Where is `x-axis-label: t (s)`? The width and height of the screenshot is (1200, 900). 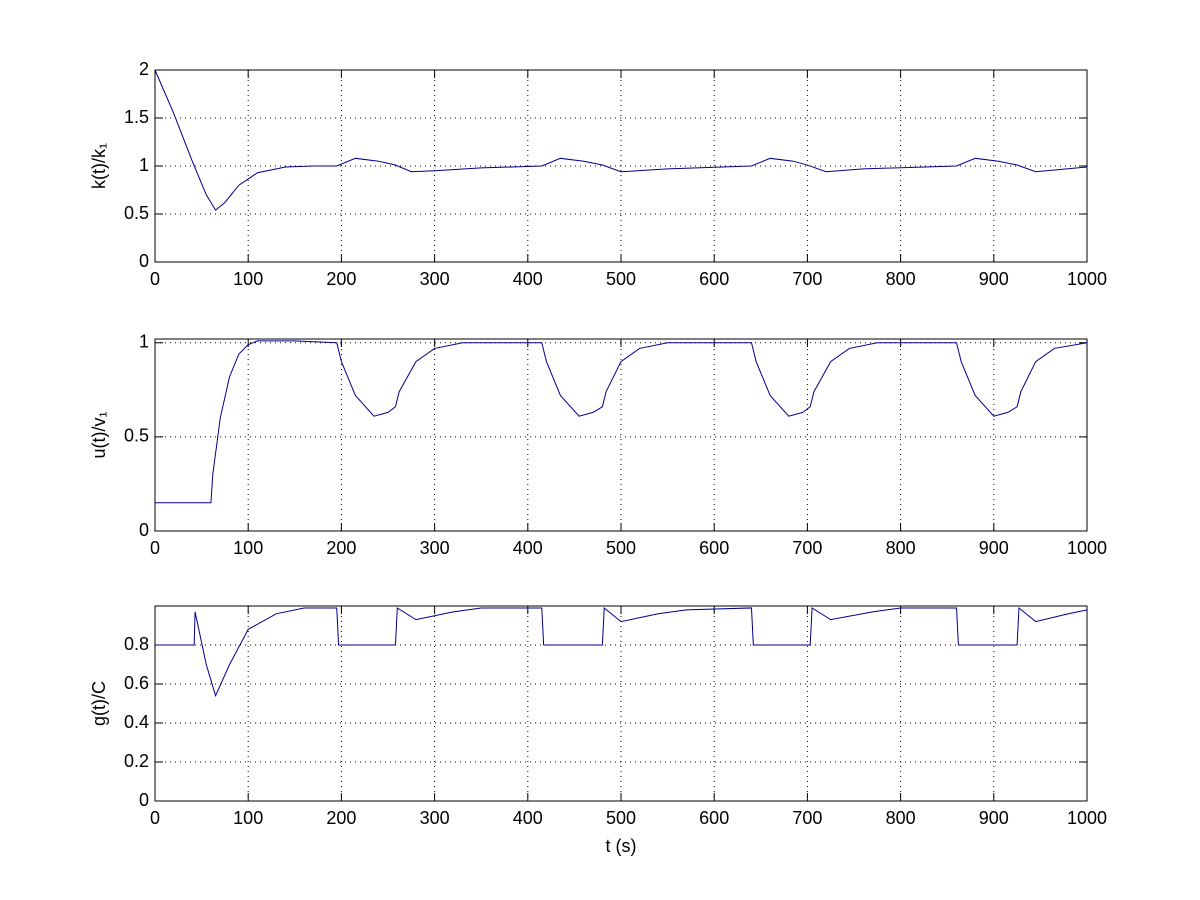 x-axis-label: t (s) is located at coordinates (621, 846).